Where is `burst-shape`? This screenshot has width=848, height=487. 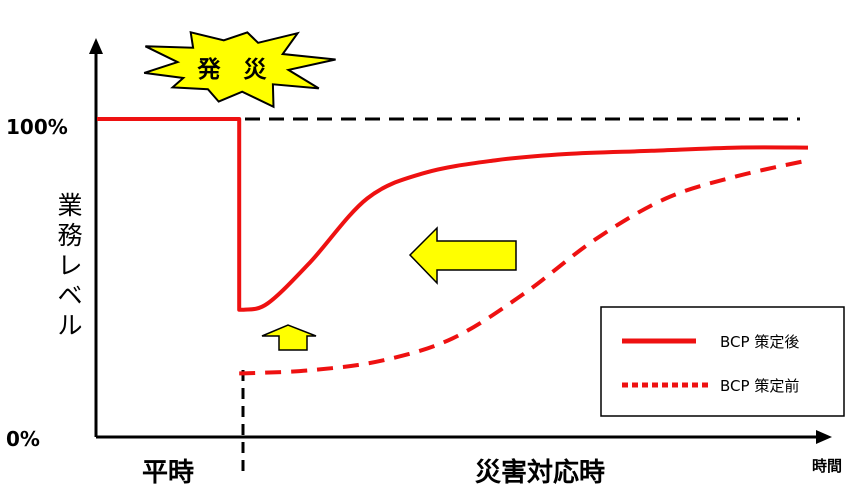 burst-shape is located at coordinates (239, 69).